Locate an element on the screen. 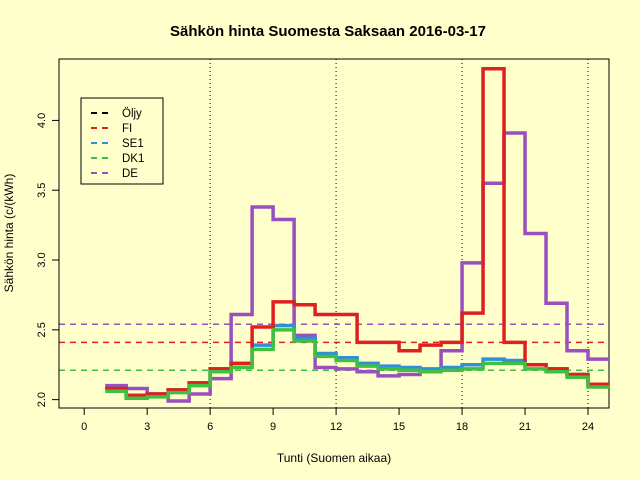 This screenshot has height=480, width=640. y-tick-label: 3.0 is located at coordinates (42, 259).